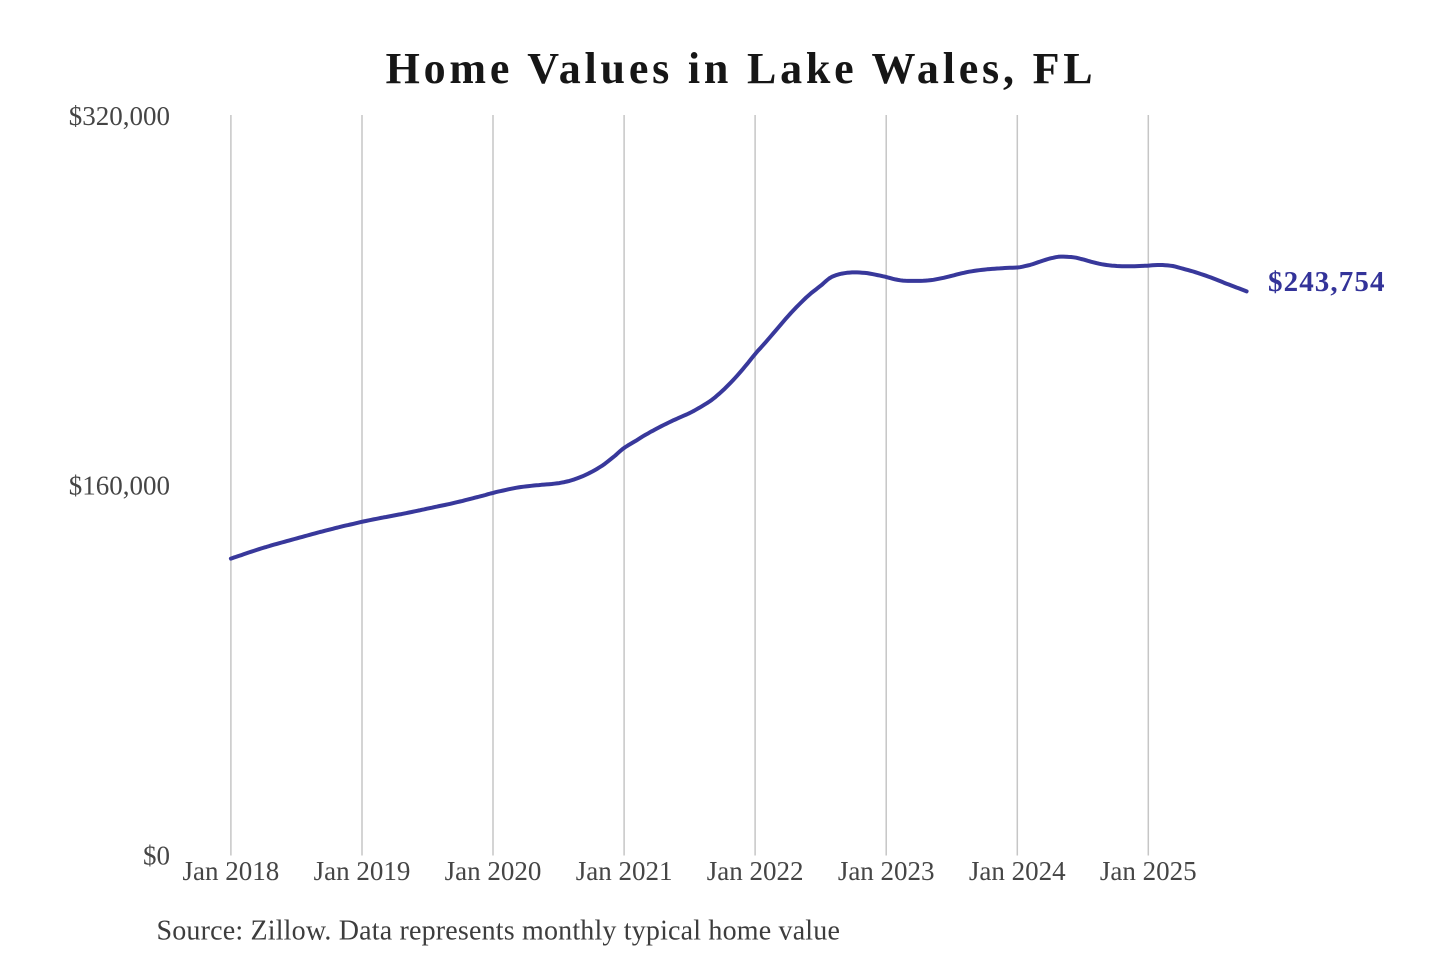 The height and width of the screenshot is (965, 1440). What do you see at coordinates (886, 871) in the screenshot?
I see `svg-text: Jan 2023` at bounding box center [886, 871].